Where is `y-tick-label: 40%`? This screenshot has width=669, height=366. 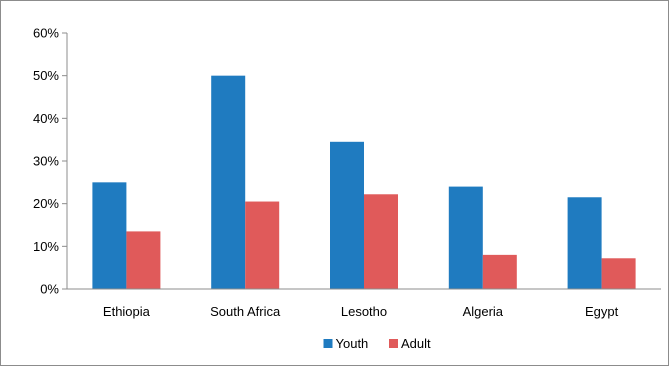
y-tick-label: 40% is located at coordinates (46, 118).